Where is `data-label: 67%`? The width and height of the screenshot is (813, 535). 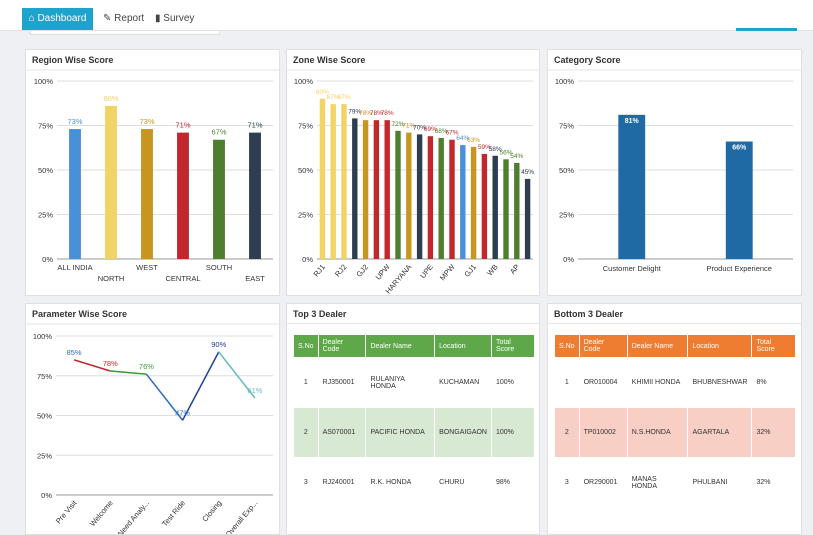 data-label: 67% is located at coordinates (451, 133).